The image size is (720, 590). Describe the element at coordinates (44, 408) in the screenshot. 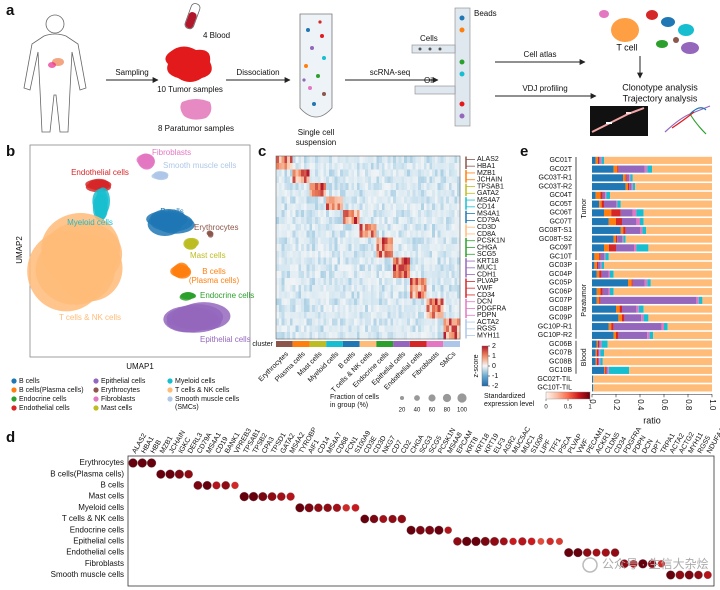

I see `legend-label: Endothelial cells` at that location.